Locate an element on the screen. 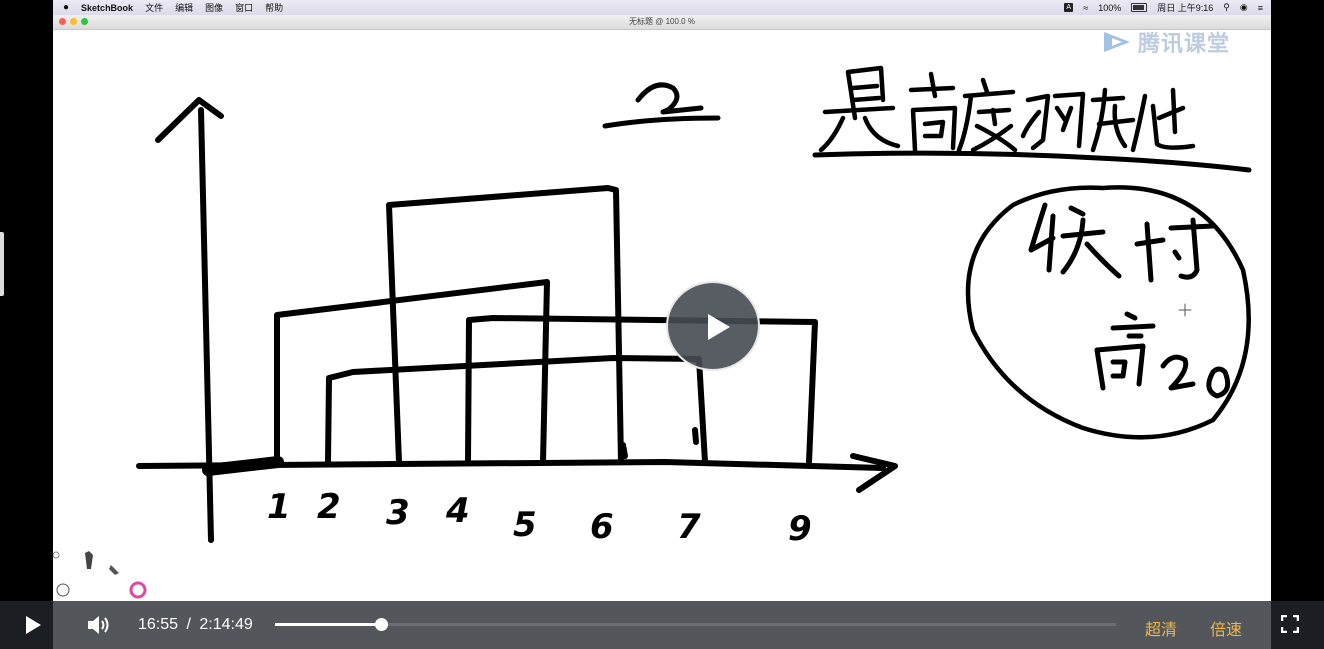 This screenshot has width=1324, height=649. battery-percent: 100% is located at coordinates (1109, 8).